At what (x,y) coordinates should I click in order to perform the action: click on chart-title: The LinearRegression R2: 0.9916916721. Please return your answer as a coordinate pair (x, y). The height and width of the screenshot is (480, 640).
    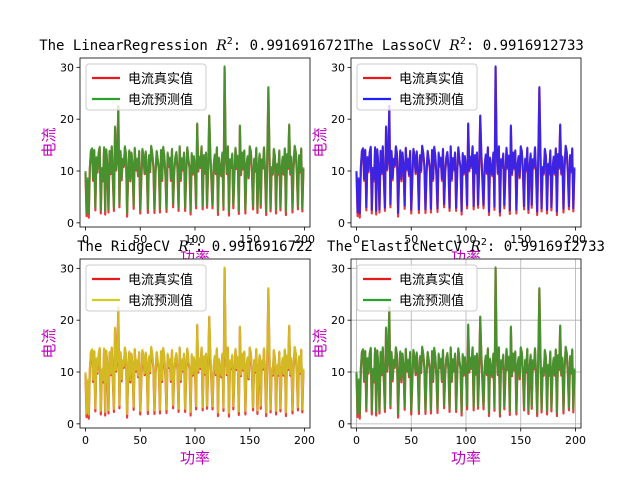
    Looking at the image, I should click on (195, 45).